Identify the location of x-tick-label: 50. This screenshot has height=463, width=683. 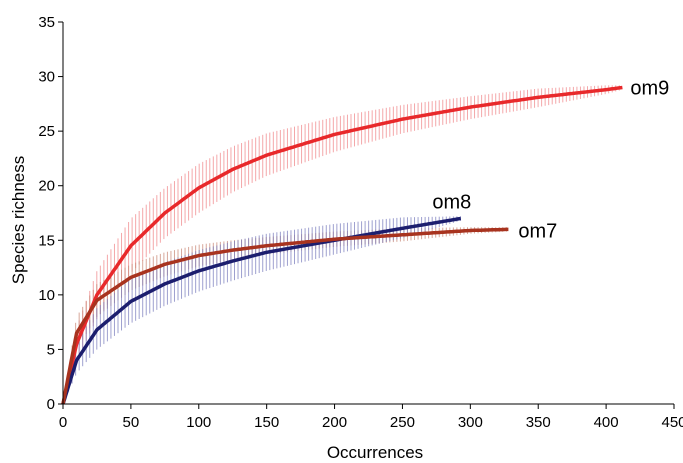
(131, 422).